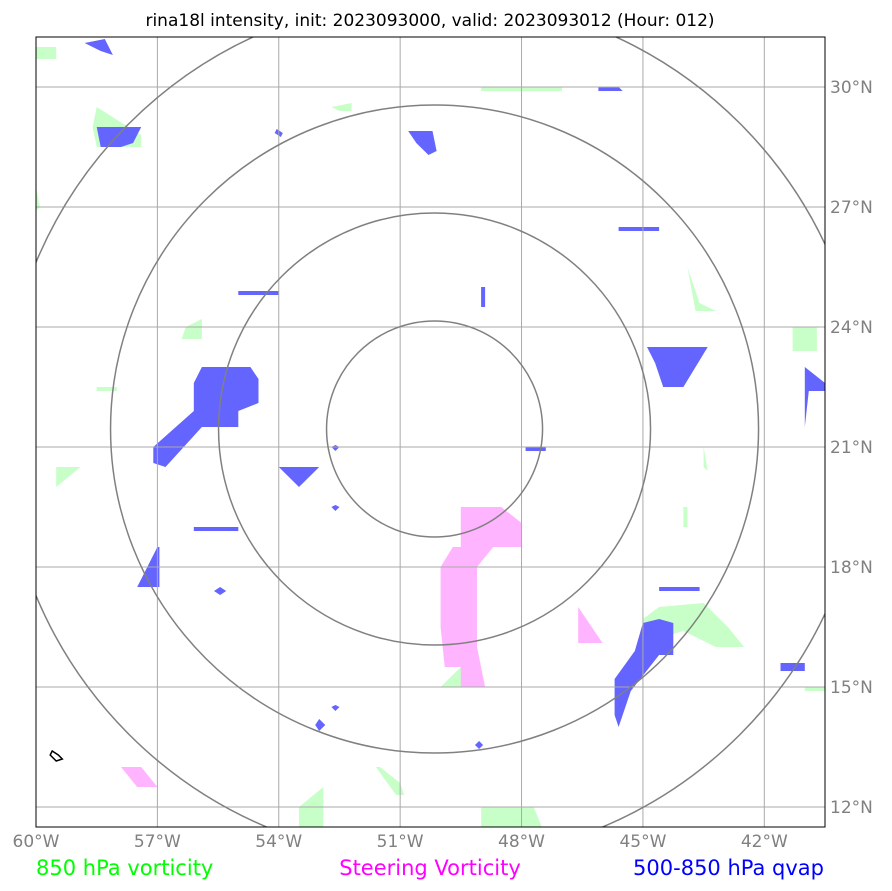 The image size is (892, 891). Describe the element at coordinates (851, 448) in the screenshot. I see `y-tick-label: 21°N` at that location.